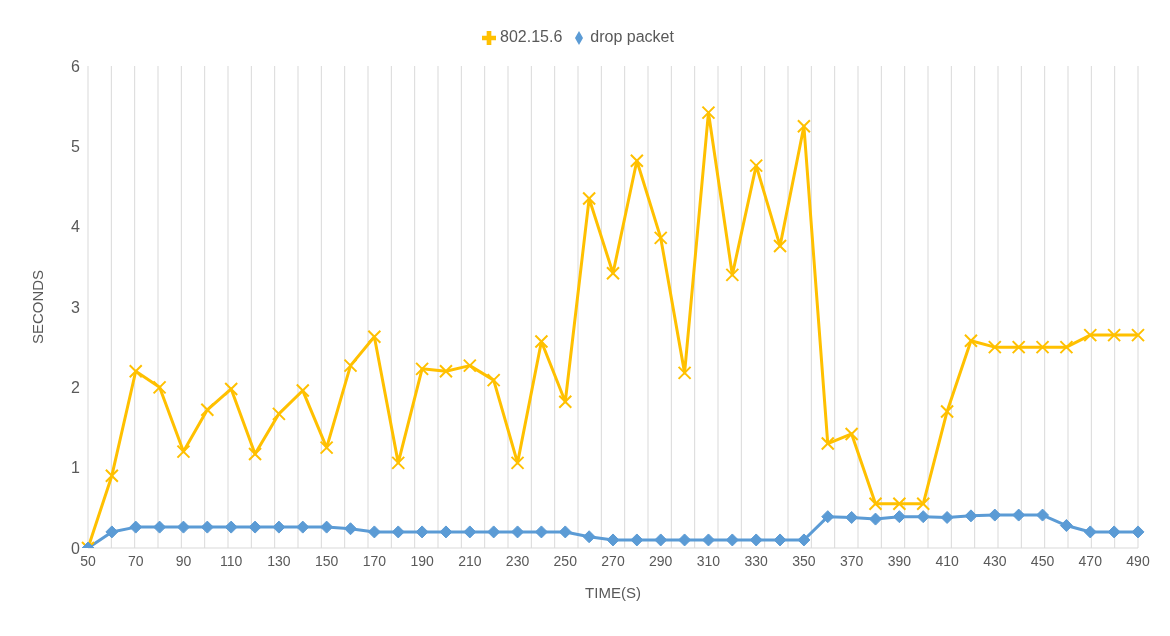 Image resolution: width=1170 pixels, height=636 pixels. Describe the element at coordinates (374, 560) in the screenshot. I see `x-tick-label: 170` at that location.